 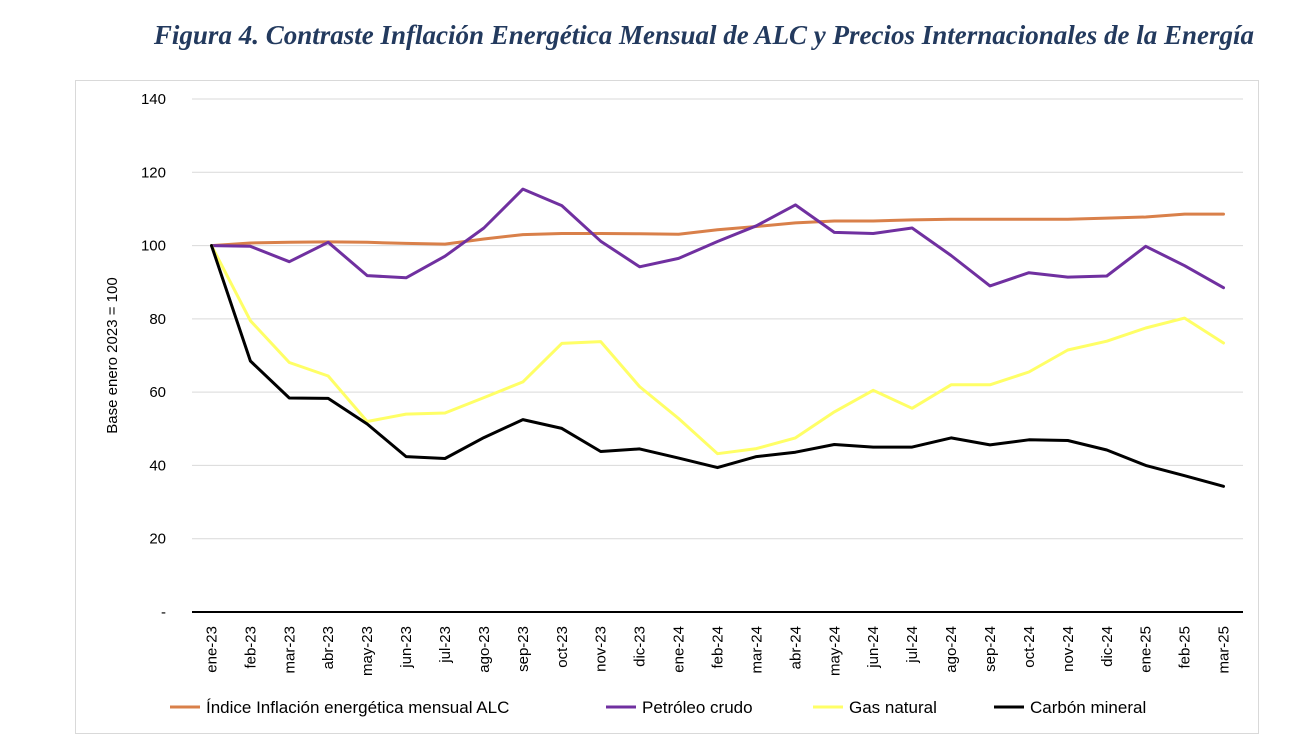 What do you see at coordinates (756, 650) in the screenshot?
I see `x-tick-label: mar-24` at bounding box center [756, 650].